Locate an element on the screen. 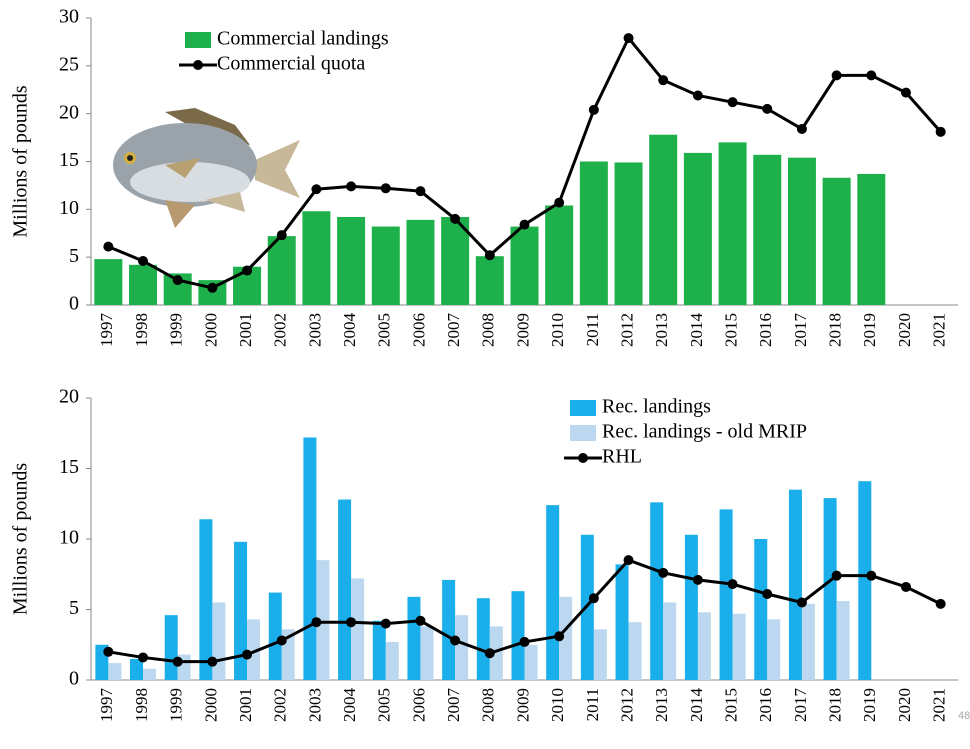 This screenshot has height=749, width=970. x-tick-label: 2013 is located at coordinates (661, 330).